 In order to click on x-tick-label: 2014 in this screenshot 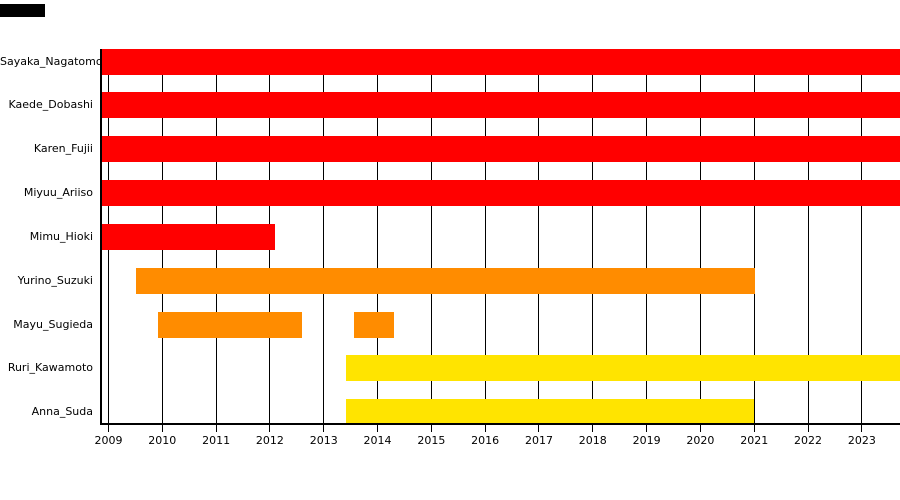, I will do `click(377, 440)`.